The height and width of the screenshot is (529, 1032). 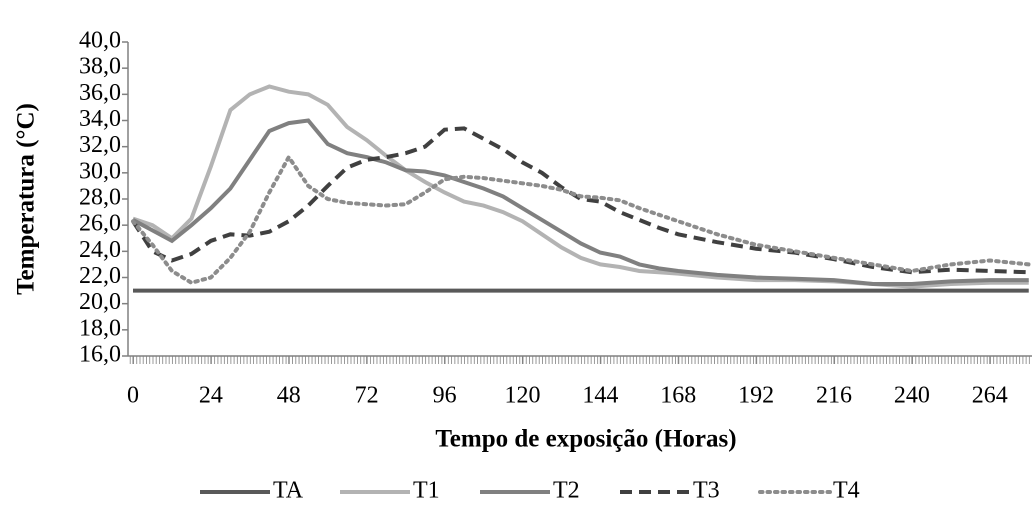 What do you see at coordinates (756, 396) in the screenshot?
I see `x-tick-label: 192` at bounding box center [756, 396].